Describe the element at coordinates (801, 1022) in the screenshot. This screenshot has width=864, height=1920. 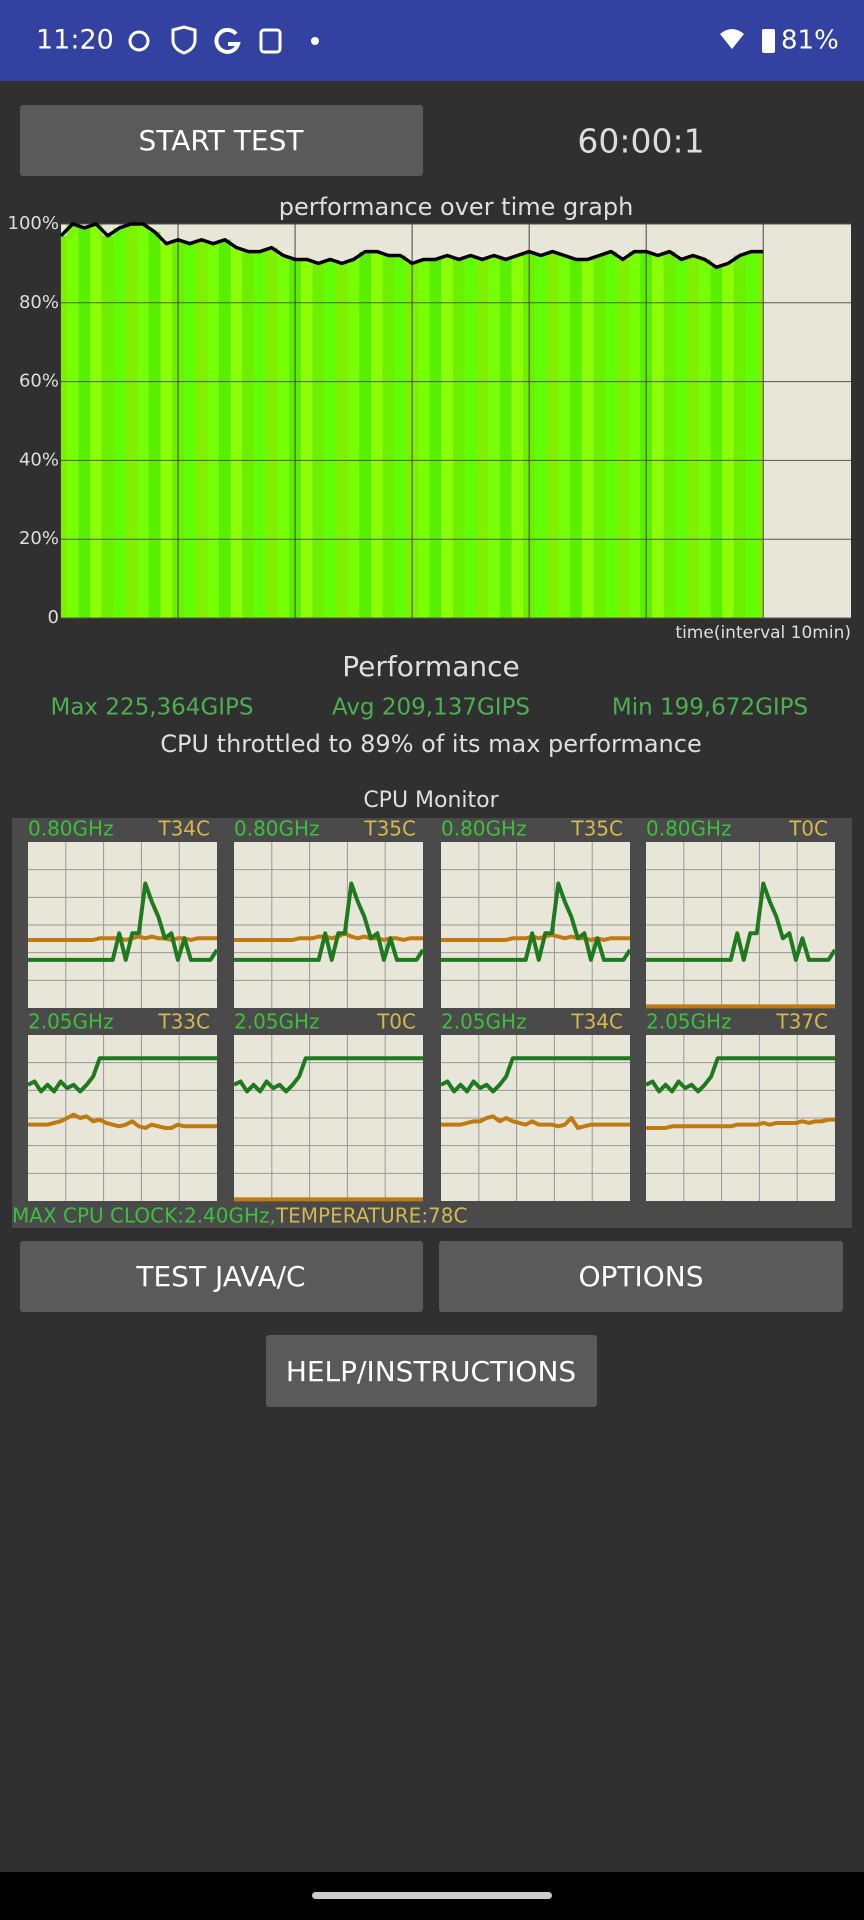
I see `core-temperature: T37C` at that location.